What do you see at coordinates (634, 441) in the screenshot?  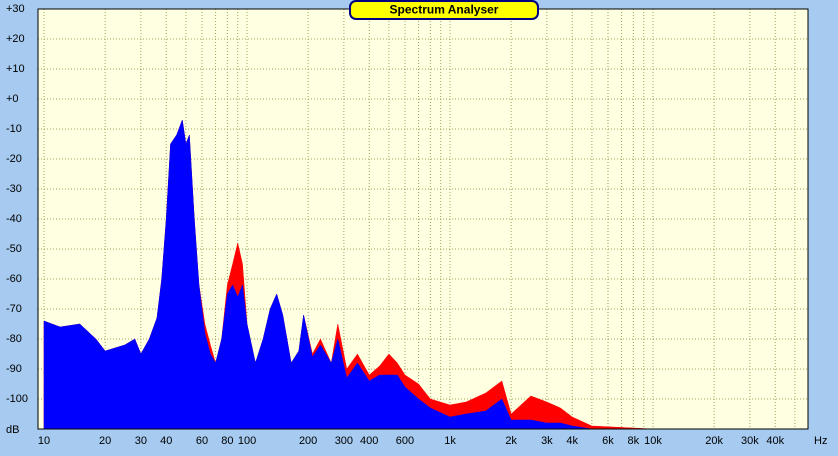 I see `x-tick-label: 8k` at bounding box center [634, 441].